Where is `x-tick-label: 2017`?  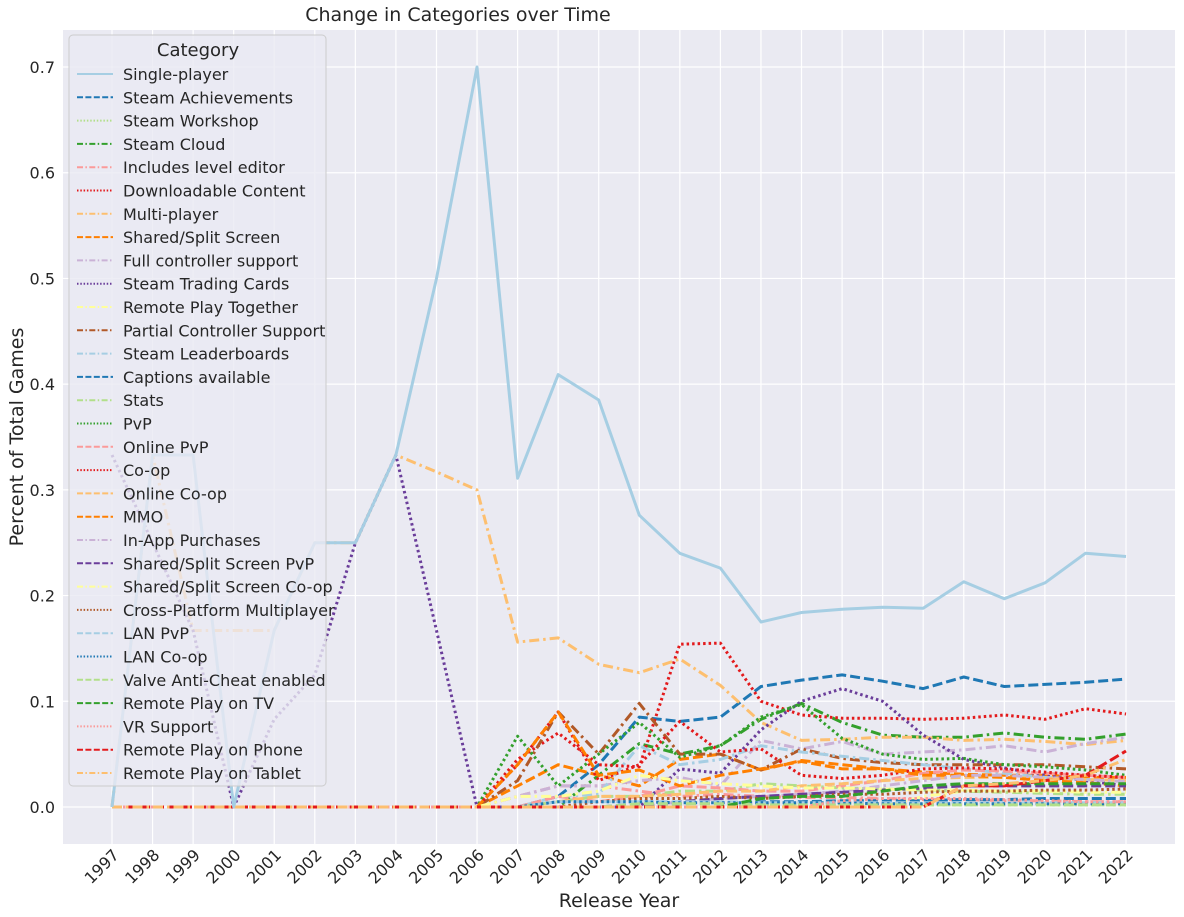 x-tick-label: 2017 is located at coordinates (913, 866).